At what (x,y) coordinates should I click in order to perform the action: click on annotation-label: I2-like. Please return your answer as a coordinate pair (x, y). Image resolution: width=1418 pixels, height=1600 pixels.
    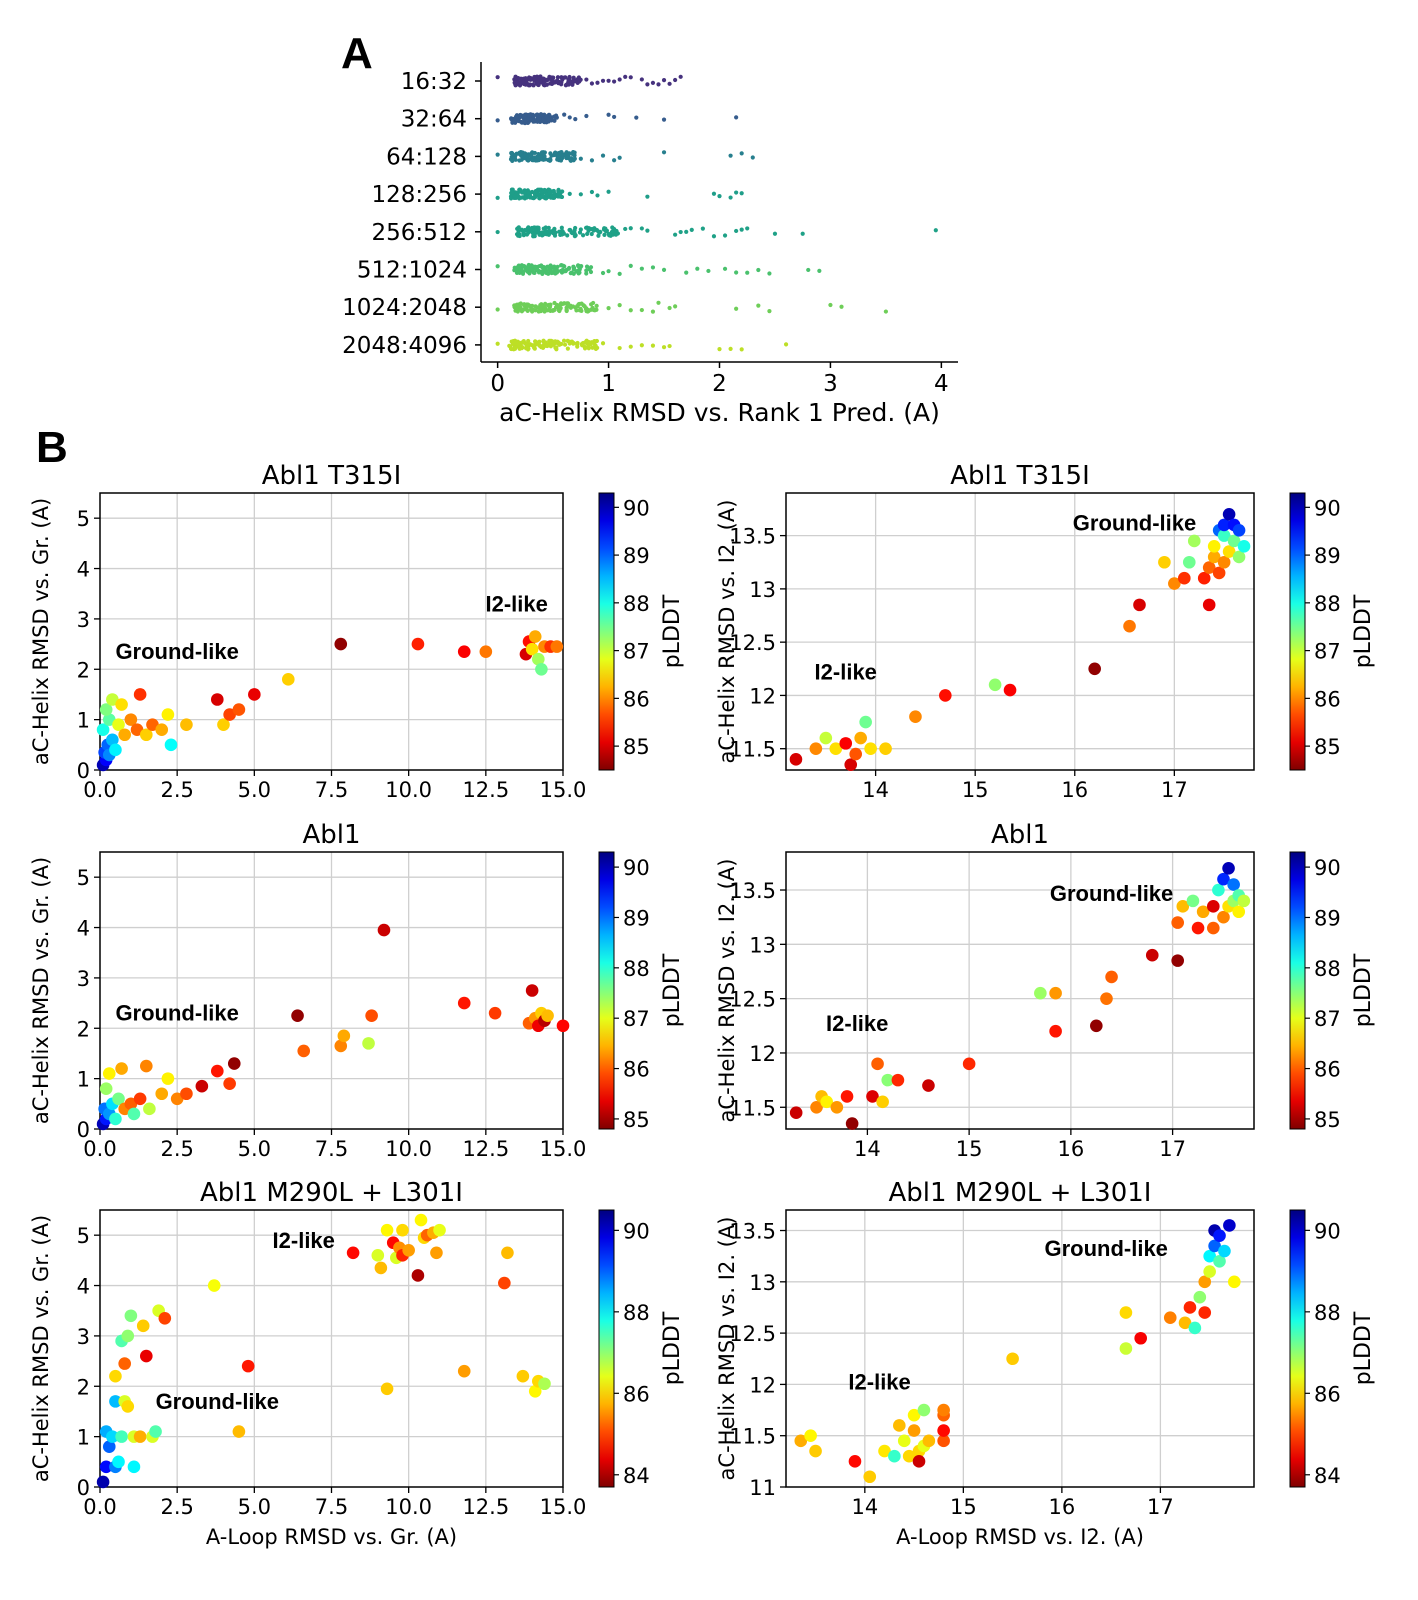
    Looking at the image, I should click on (879, 1382).